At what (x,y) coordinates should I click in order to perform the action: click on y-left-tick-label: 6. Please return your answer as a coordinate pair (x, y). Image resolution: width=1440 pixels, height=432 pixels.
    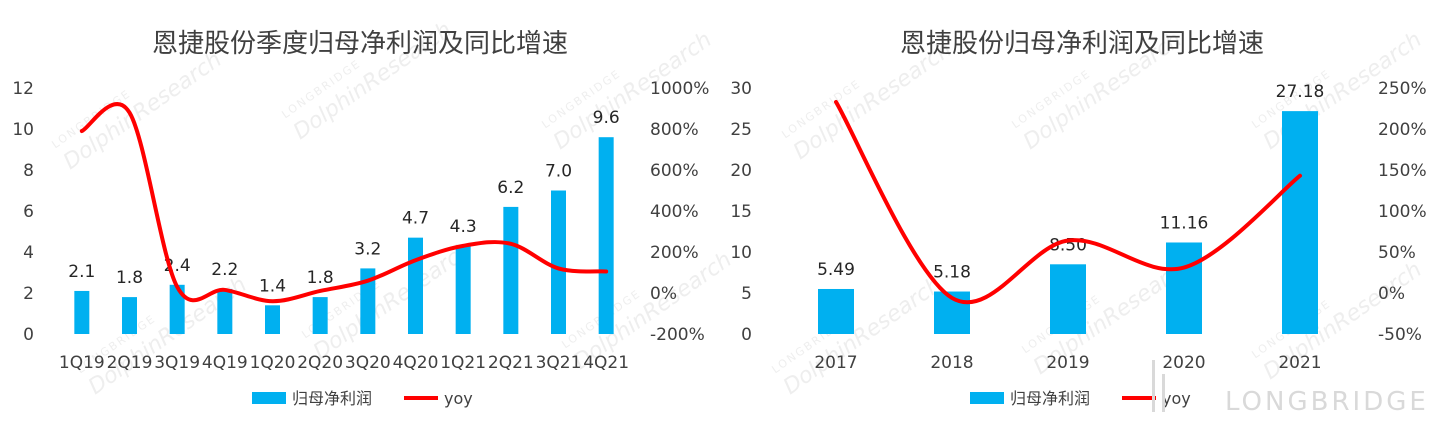
    Looking at the image, I should click on (28, 212).